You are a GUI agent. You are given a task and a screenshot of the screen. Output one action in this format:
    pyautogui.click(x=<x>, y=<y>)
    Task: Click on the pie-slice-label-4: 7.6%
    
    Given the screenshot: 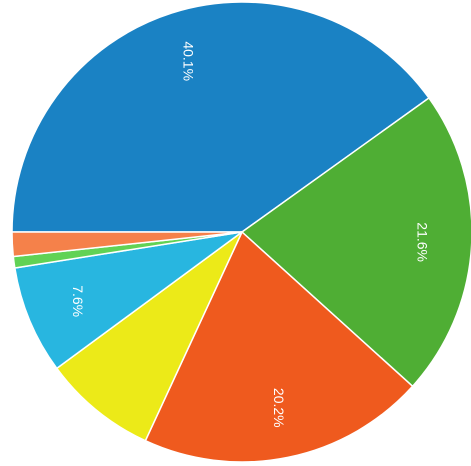 What is the action you would take?
    pyautogui.click(x=78, y=301)
    